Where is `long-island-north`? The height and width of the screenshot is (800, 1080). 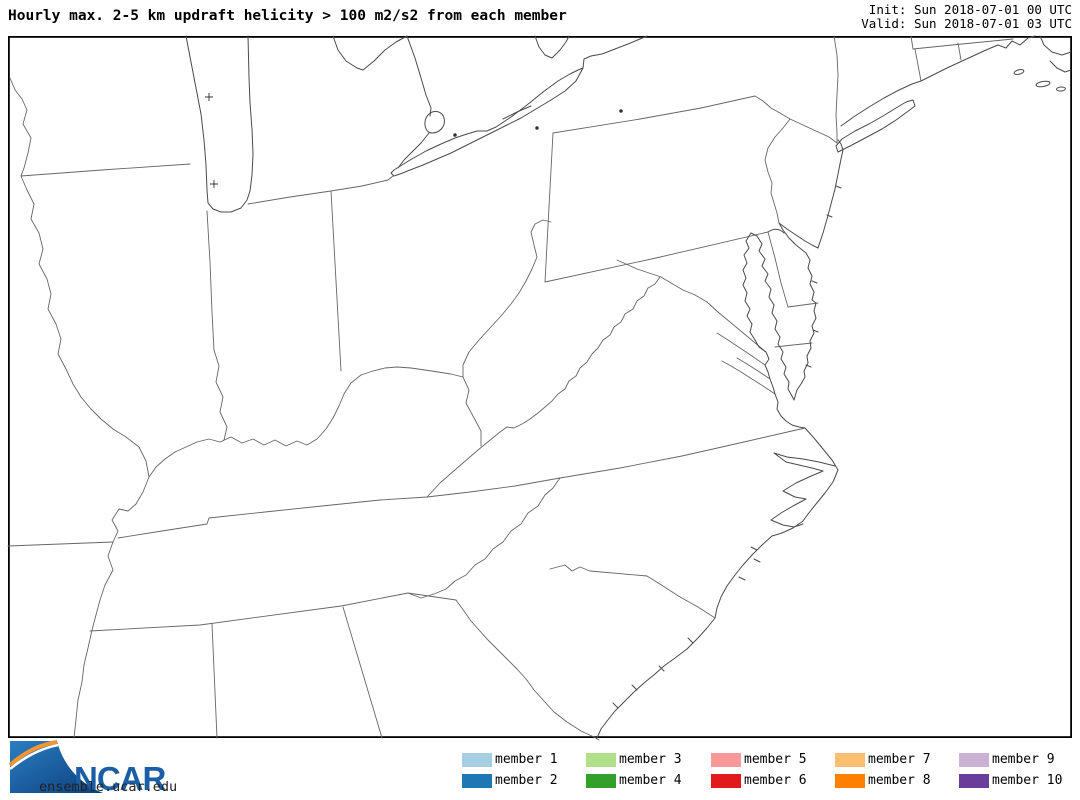
long-island-north is located at coordinates (878, 119).